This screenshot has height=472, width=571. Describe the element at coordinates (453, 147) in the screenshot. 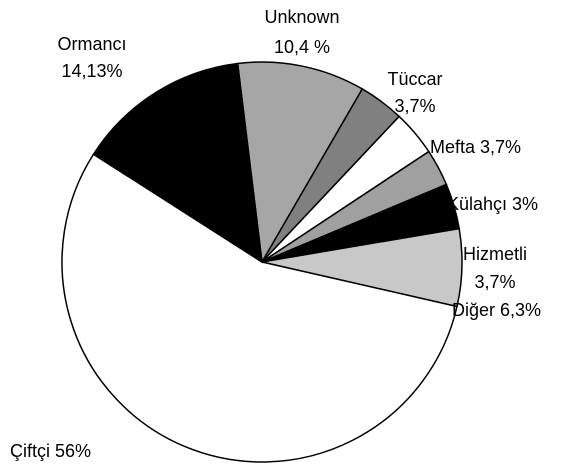

I see `slice-name: Mefta` at that location.